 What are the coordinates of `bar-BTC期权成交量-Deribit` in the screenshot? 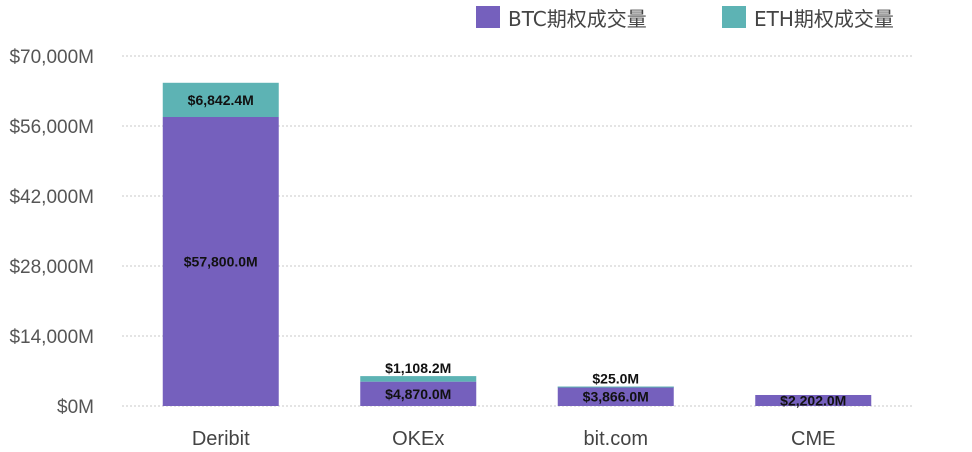 It's located at (220, 261).